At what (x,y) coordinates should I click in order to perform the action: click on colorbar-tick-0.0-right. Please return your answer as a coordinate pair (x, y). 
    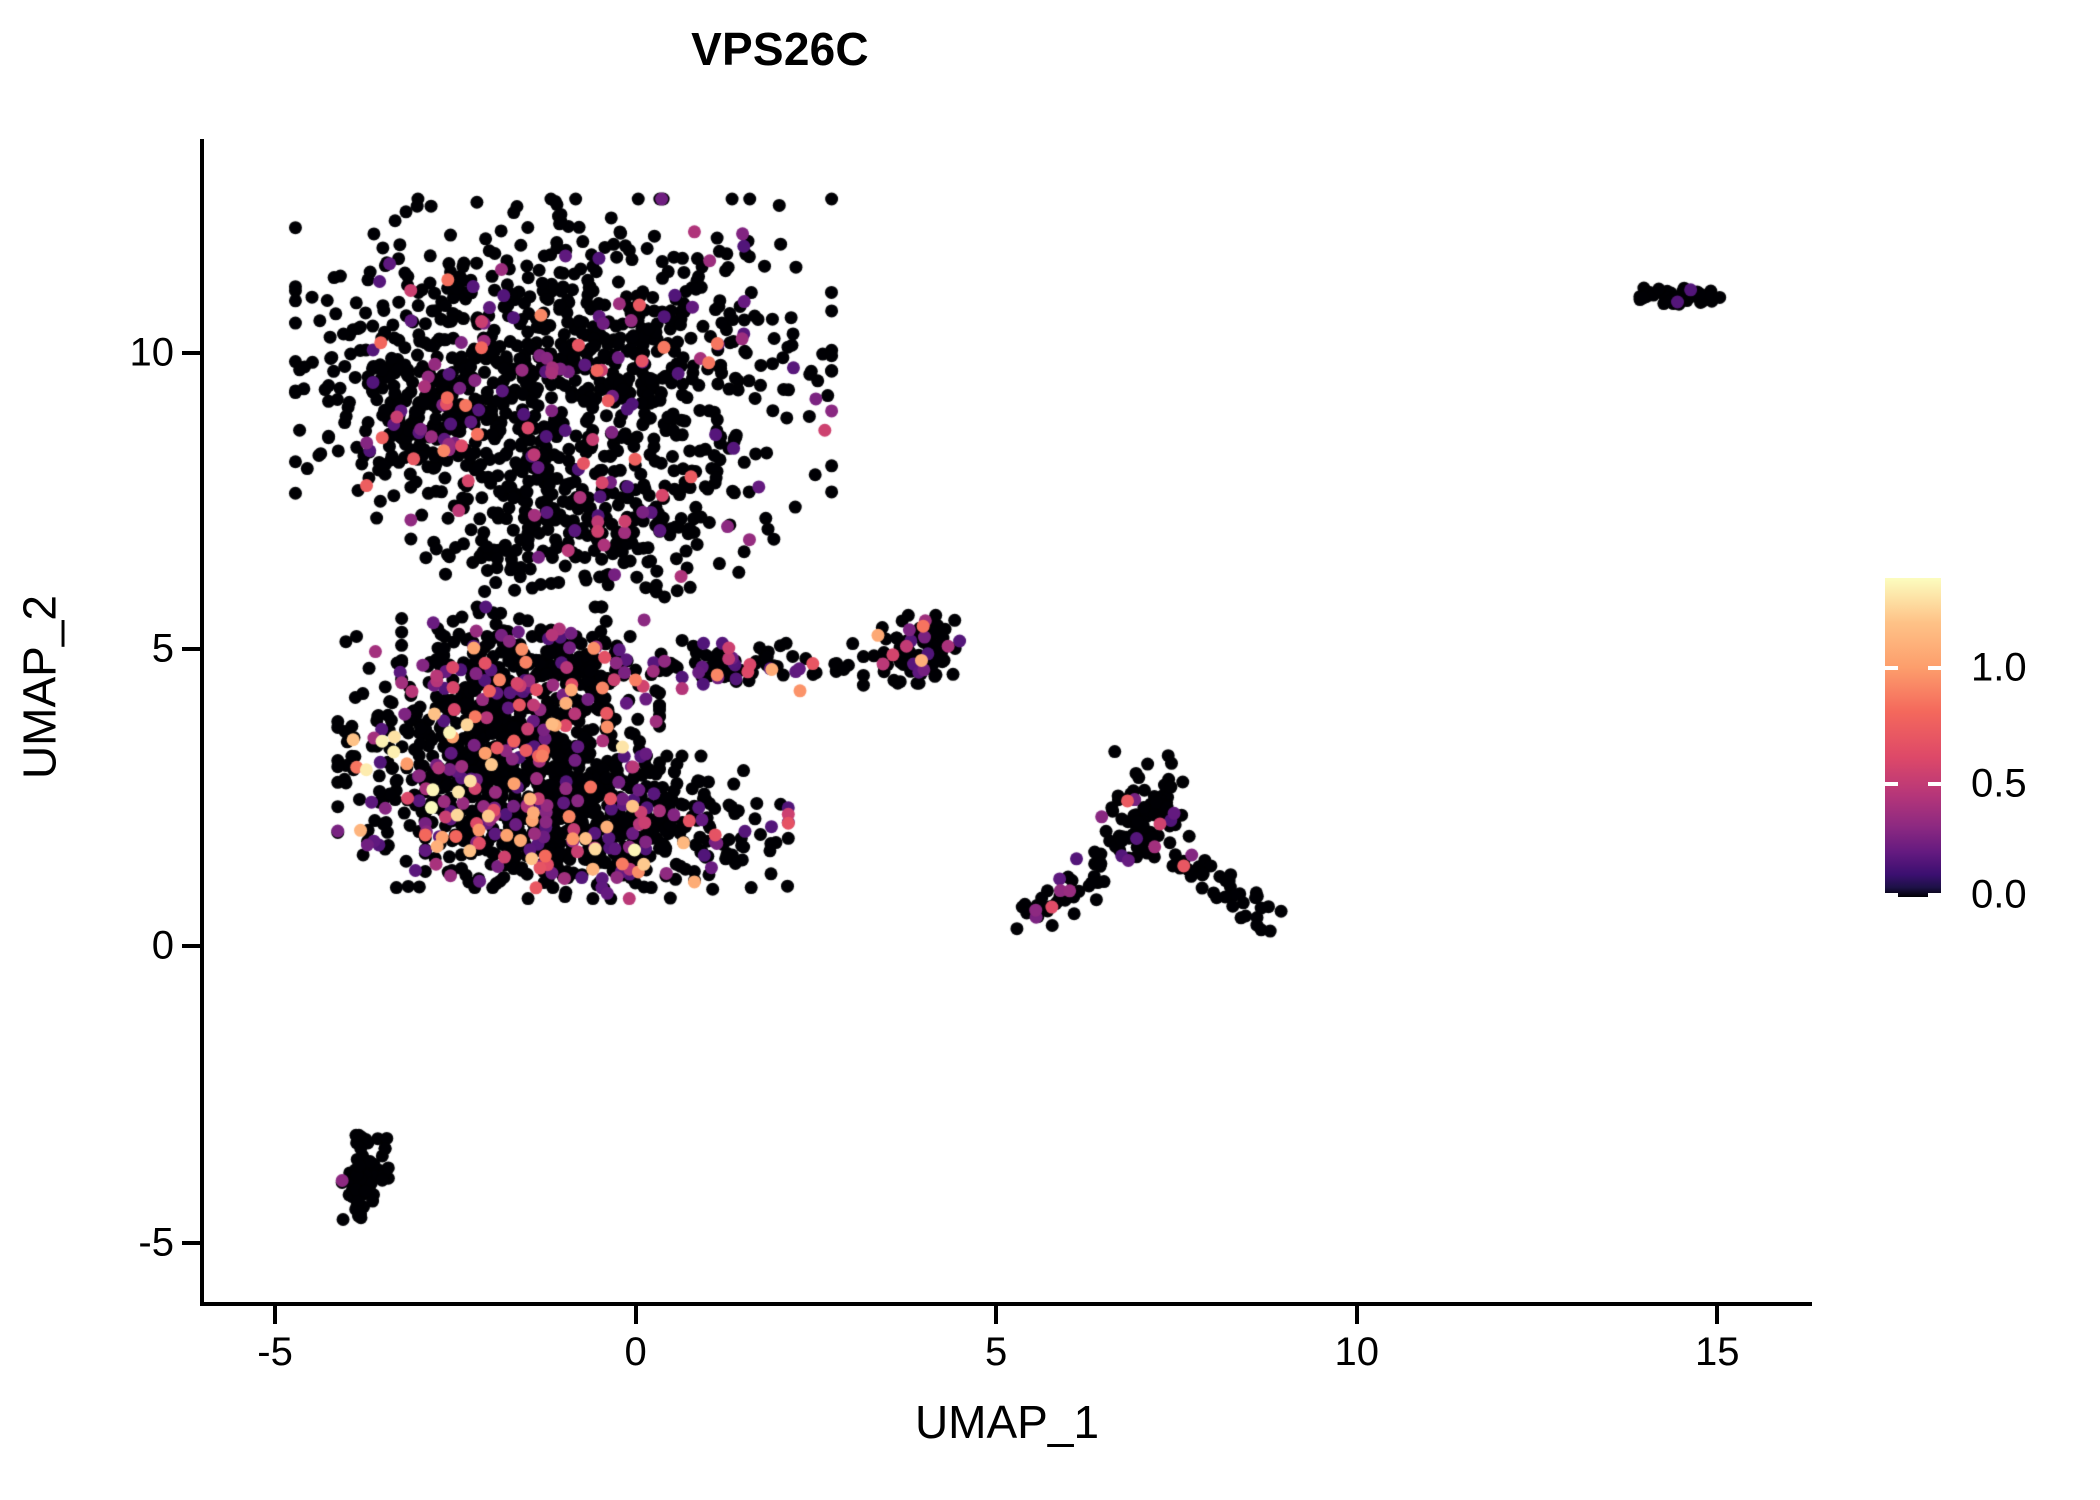
    Looking at the image, I should click on (1934, 895).